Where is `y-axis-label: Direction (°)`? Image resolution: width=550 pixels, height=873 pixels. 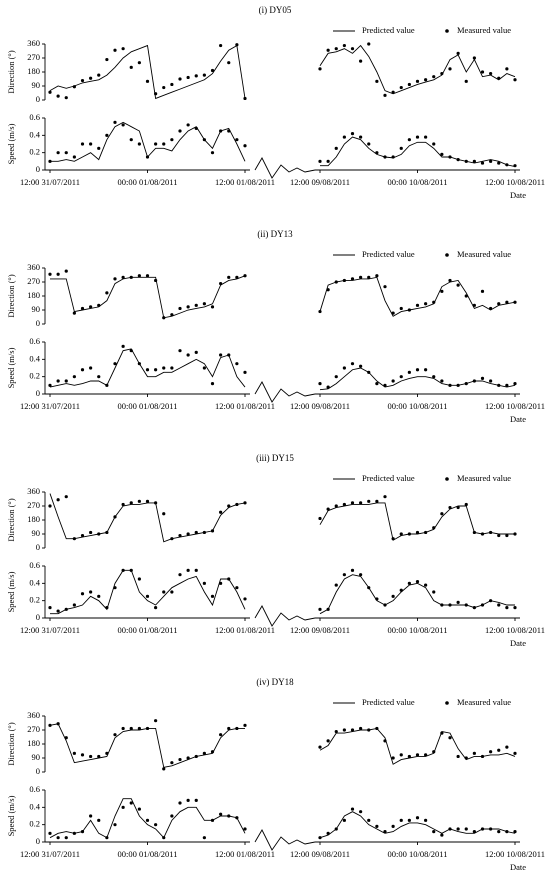 y-axis-label: Direction (°) is located at coordinates (11, 743).